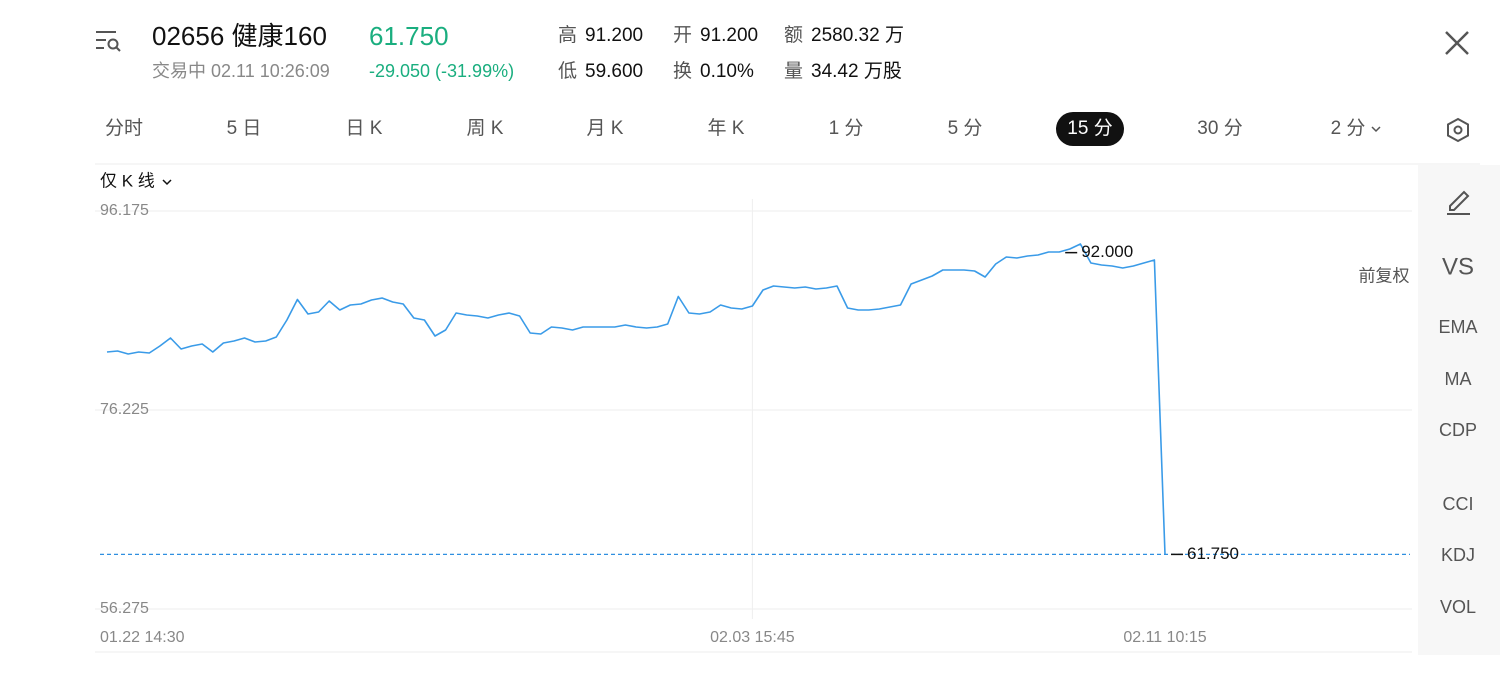  Describe the element at coordinates (241, 71) in the screenshot. I see `trade-status: 交易中 02.11 10:26:09` at that location.